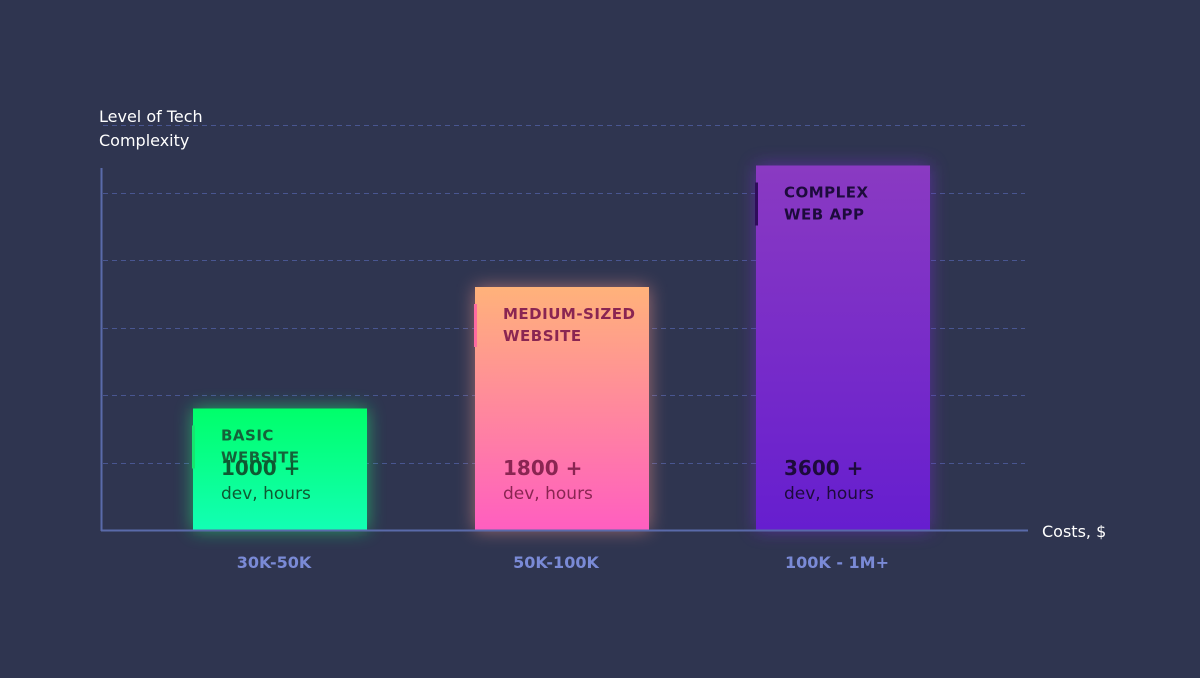  I want to click on x-tick-label: 30K-50K, so click(274, 562).